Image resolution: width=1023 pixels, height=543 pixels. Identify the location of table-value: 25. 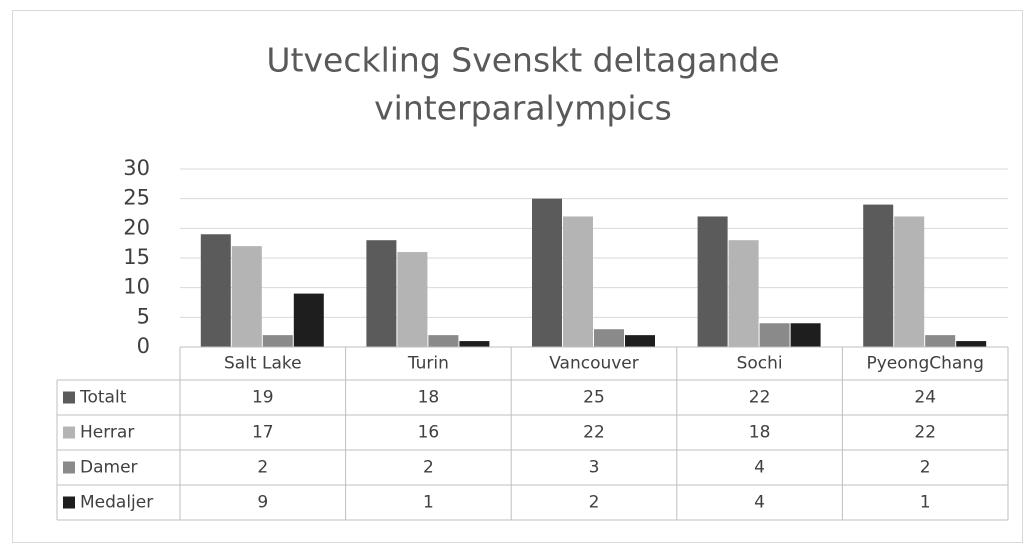
(594, 398).